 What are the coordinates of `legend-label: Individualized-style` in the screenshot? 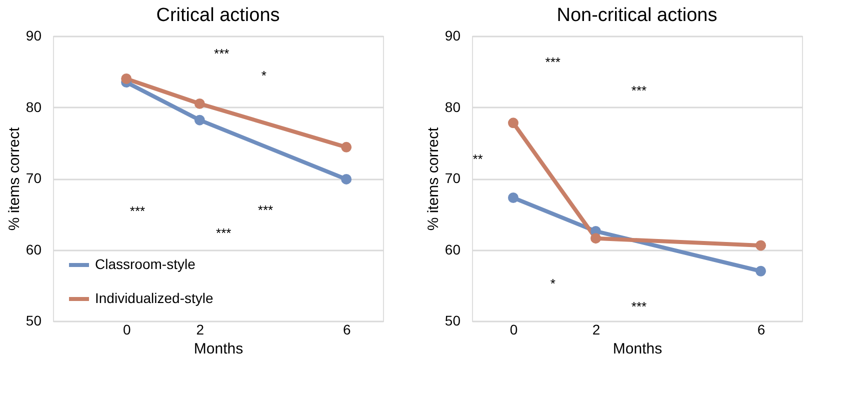 It's located at (154, 298).